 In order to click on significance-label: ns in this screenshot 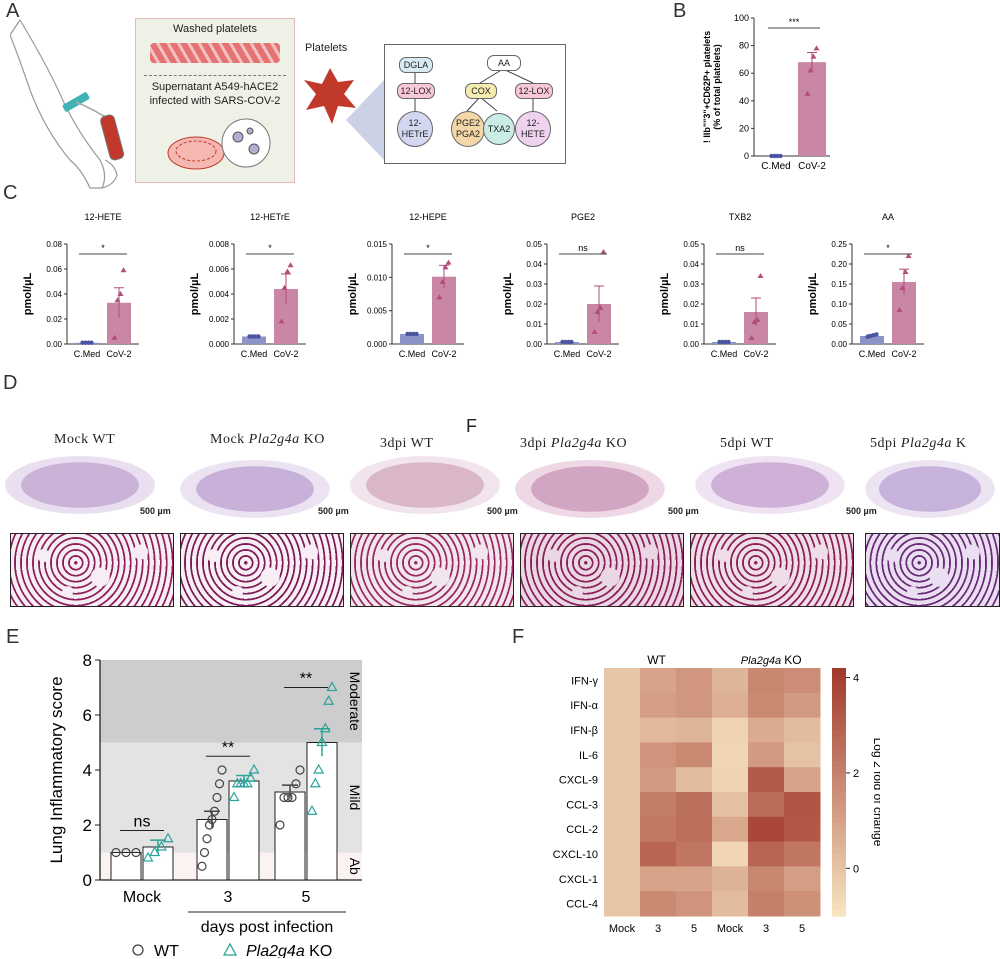, I will do `click(142, 822)`.